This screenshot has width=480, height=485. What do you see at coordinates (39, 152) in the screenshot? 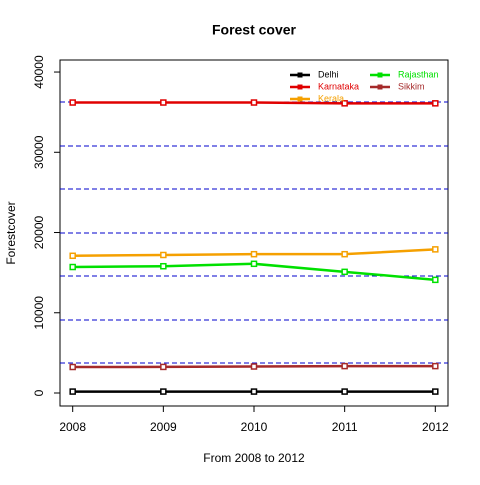
I see `y-tick-label: 30000` at bounding box center [39, 152].